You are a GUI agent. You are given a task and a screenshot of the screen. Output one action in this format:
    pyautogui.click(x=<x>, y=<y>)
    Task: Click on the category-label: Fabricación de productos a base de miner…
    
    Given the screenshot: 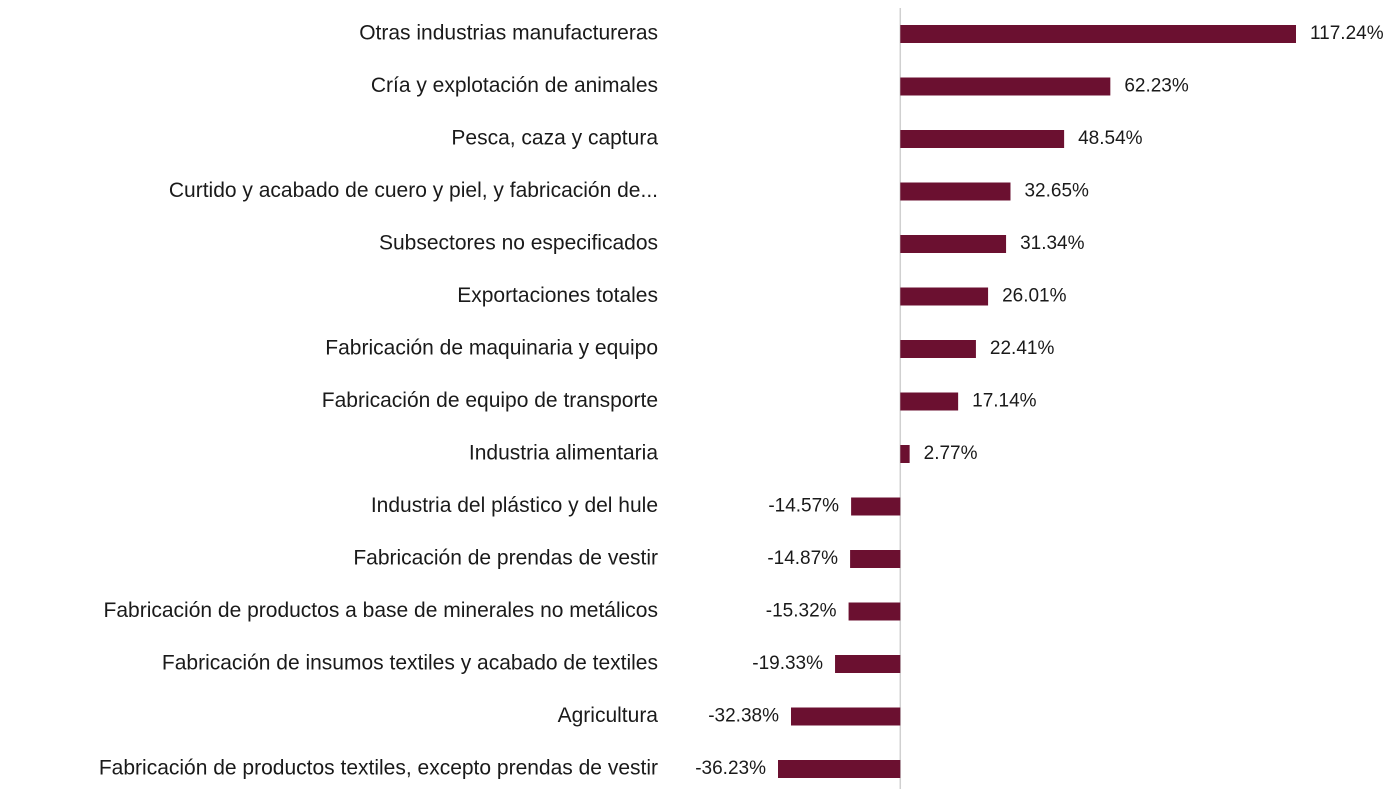 What is the action you would take?
    pyautogui.click(x=381, y=610)
    